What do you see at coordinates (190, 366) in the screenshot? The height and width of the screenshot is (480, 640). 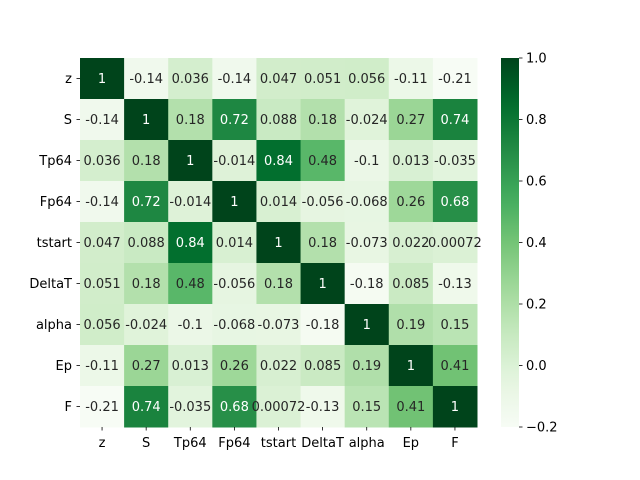 I see `cell-annotation: 0.013` at bounding box center [190, 366].